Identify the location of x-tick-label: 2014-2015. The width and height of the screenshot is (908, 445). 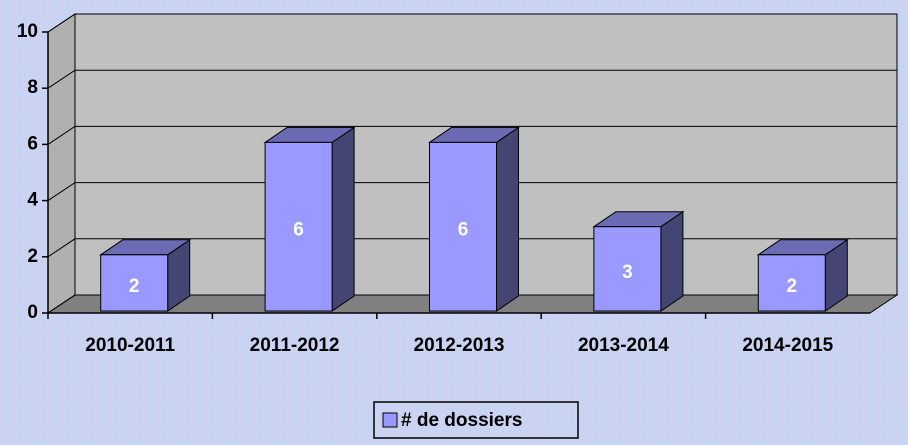
(787, 345).